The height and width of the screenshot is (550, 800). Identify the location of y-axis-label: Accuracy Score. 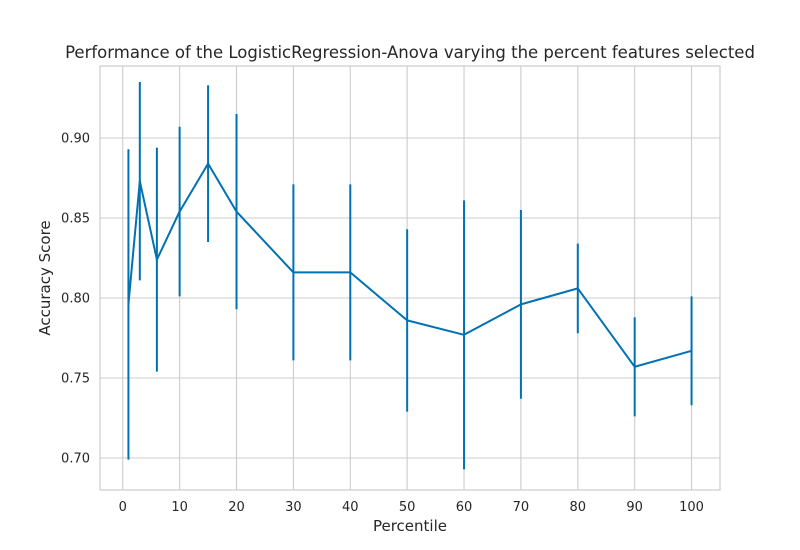
(45, 277).